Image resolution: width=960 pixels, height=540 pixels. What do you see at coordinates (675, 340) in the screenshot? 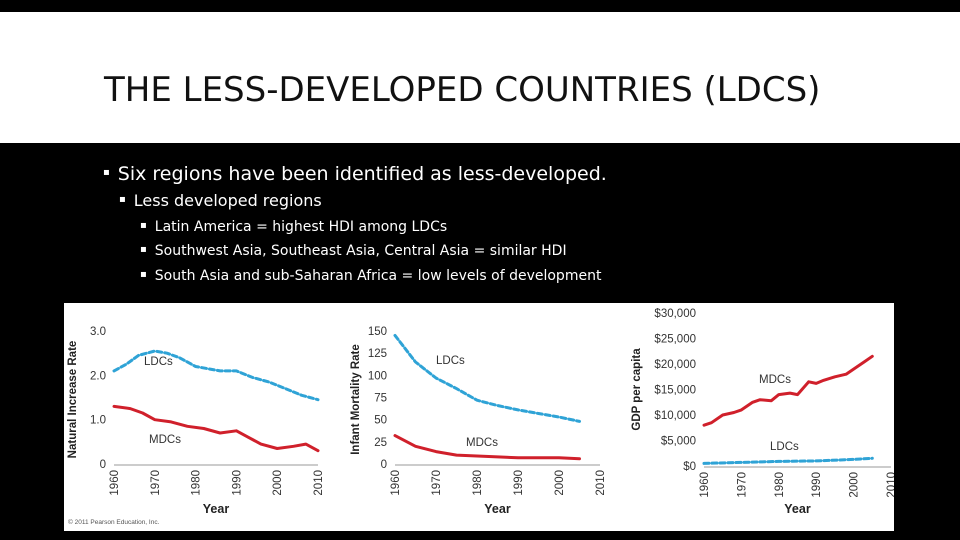
I see `y-tick-label: $25,000` at bounding box center [675, 340].